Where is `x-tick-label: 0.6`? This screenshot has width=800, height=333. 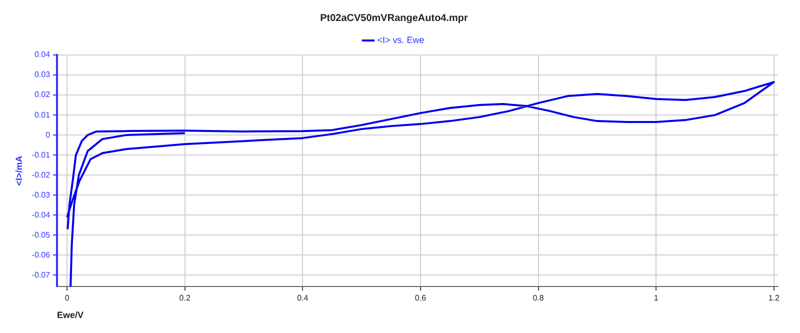 x-tick-label: 0.6 is located at coordinates (420, 298).